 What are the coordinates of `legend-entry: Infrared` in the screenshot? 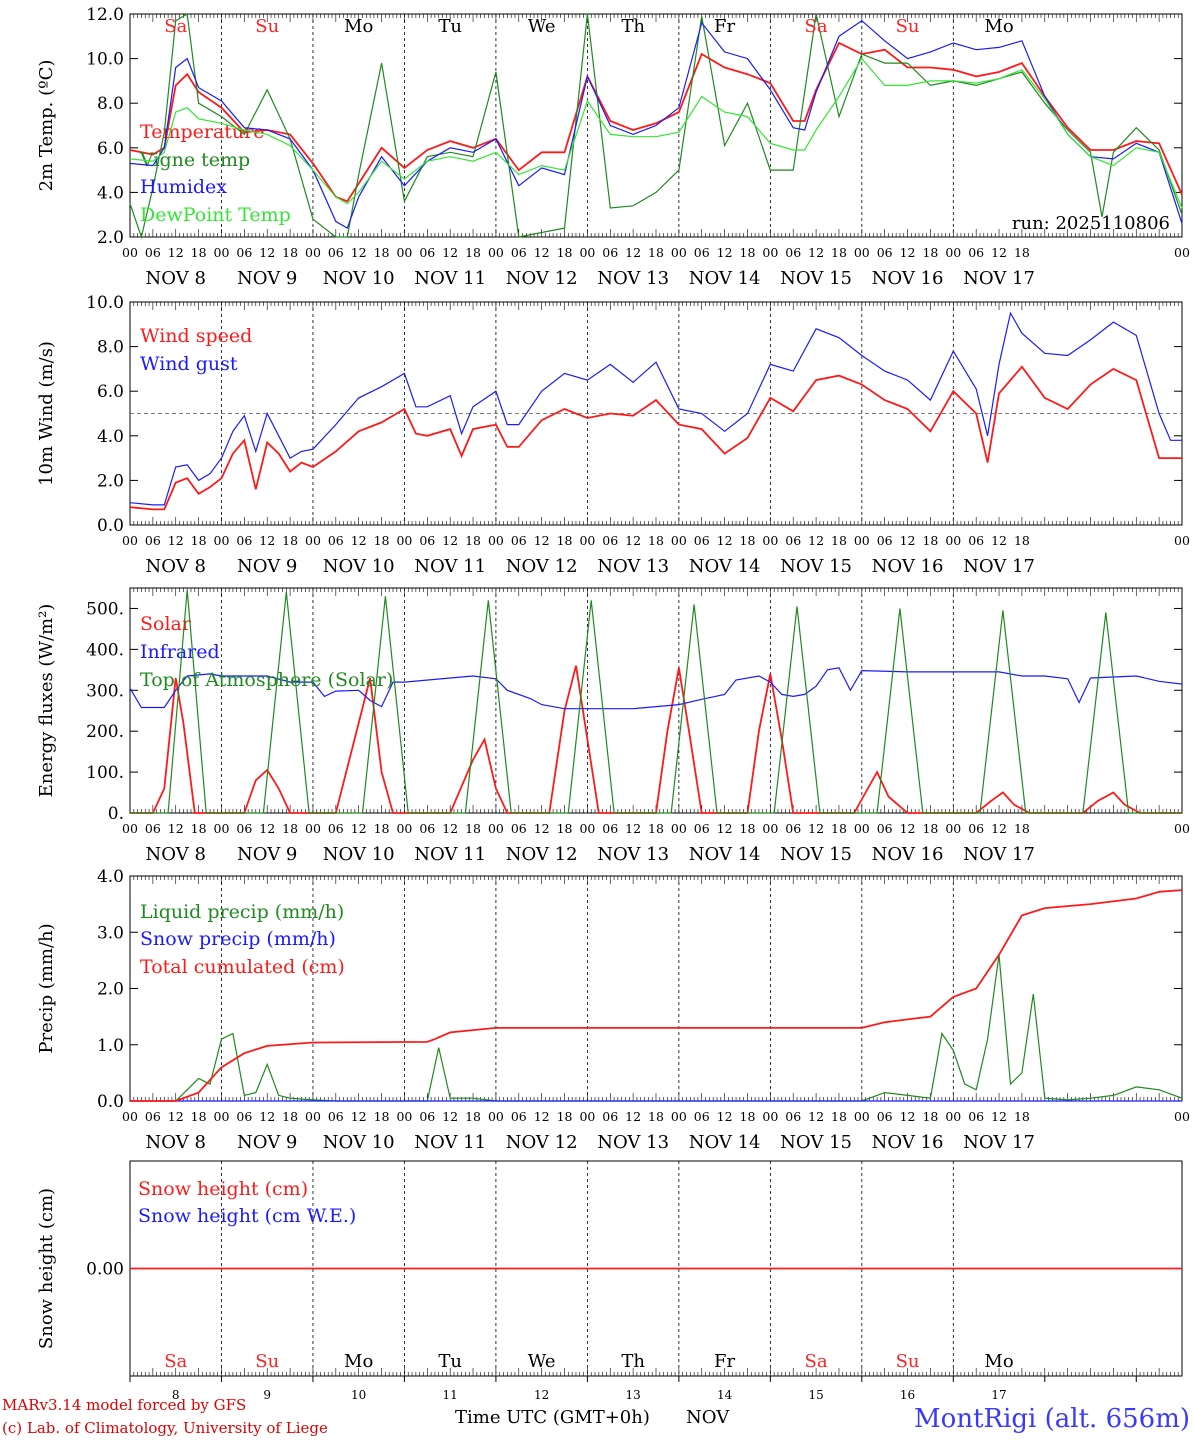 It's located at (180, 652).